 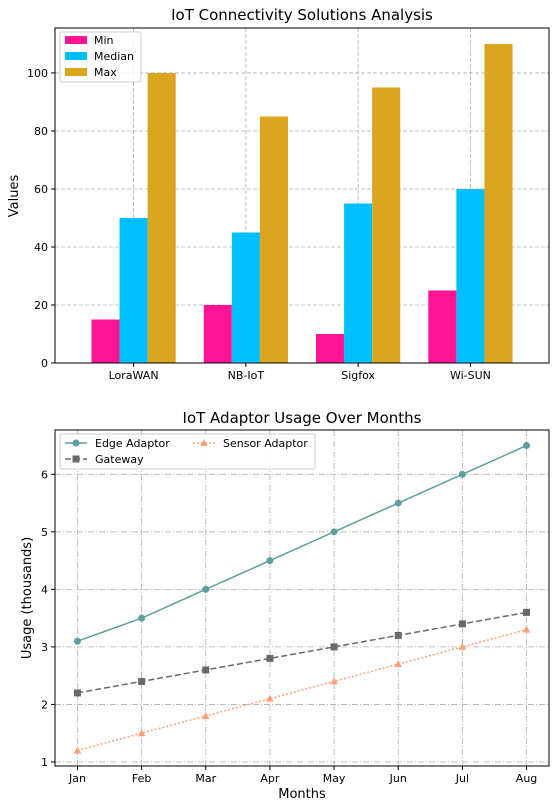 I want to click on point-gateway-jun, so click(x=398, y=635).